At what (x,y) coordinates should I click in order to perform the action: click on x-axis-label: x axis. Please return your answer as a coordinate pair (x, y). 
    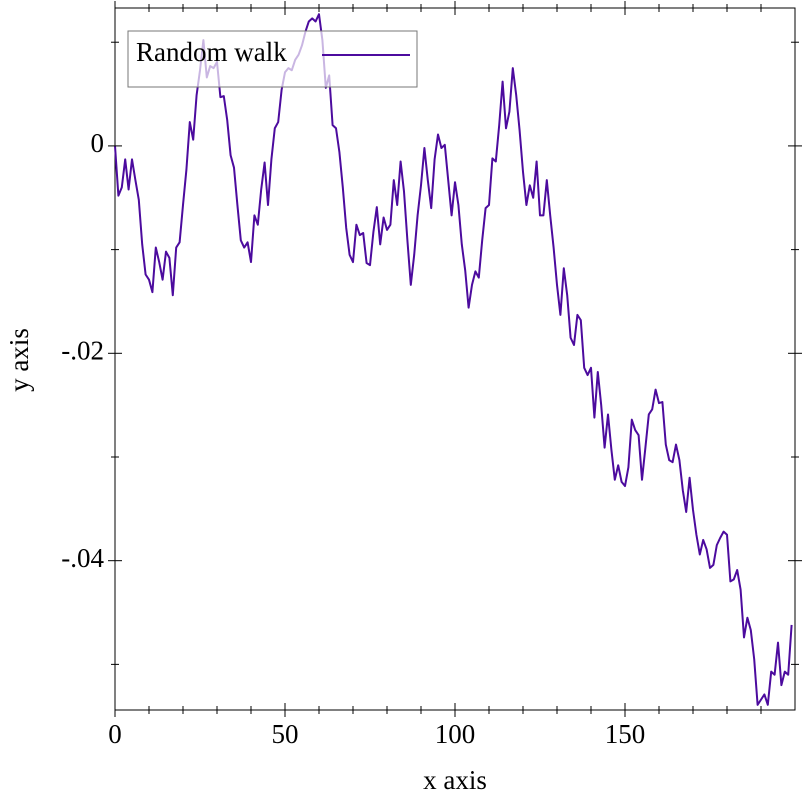
    Looking at the image, I should click on (455, 780).